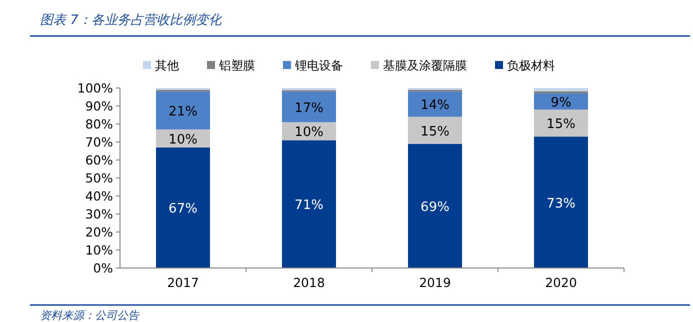 This screenshot has width=693, height=322. What do you see at coordinates (131, 20) in the screenshot?
I see `chart-title: 图表 7：各业务占营收比例变化` at bounding box center [131, 20].